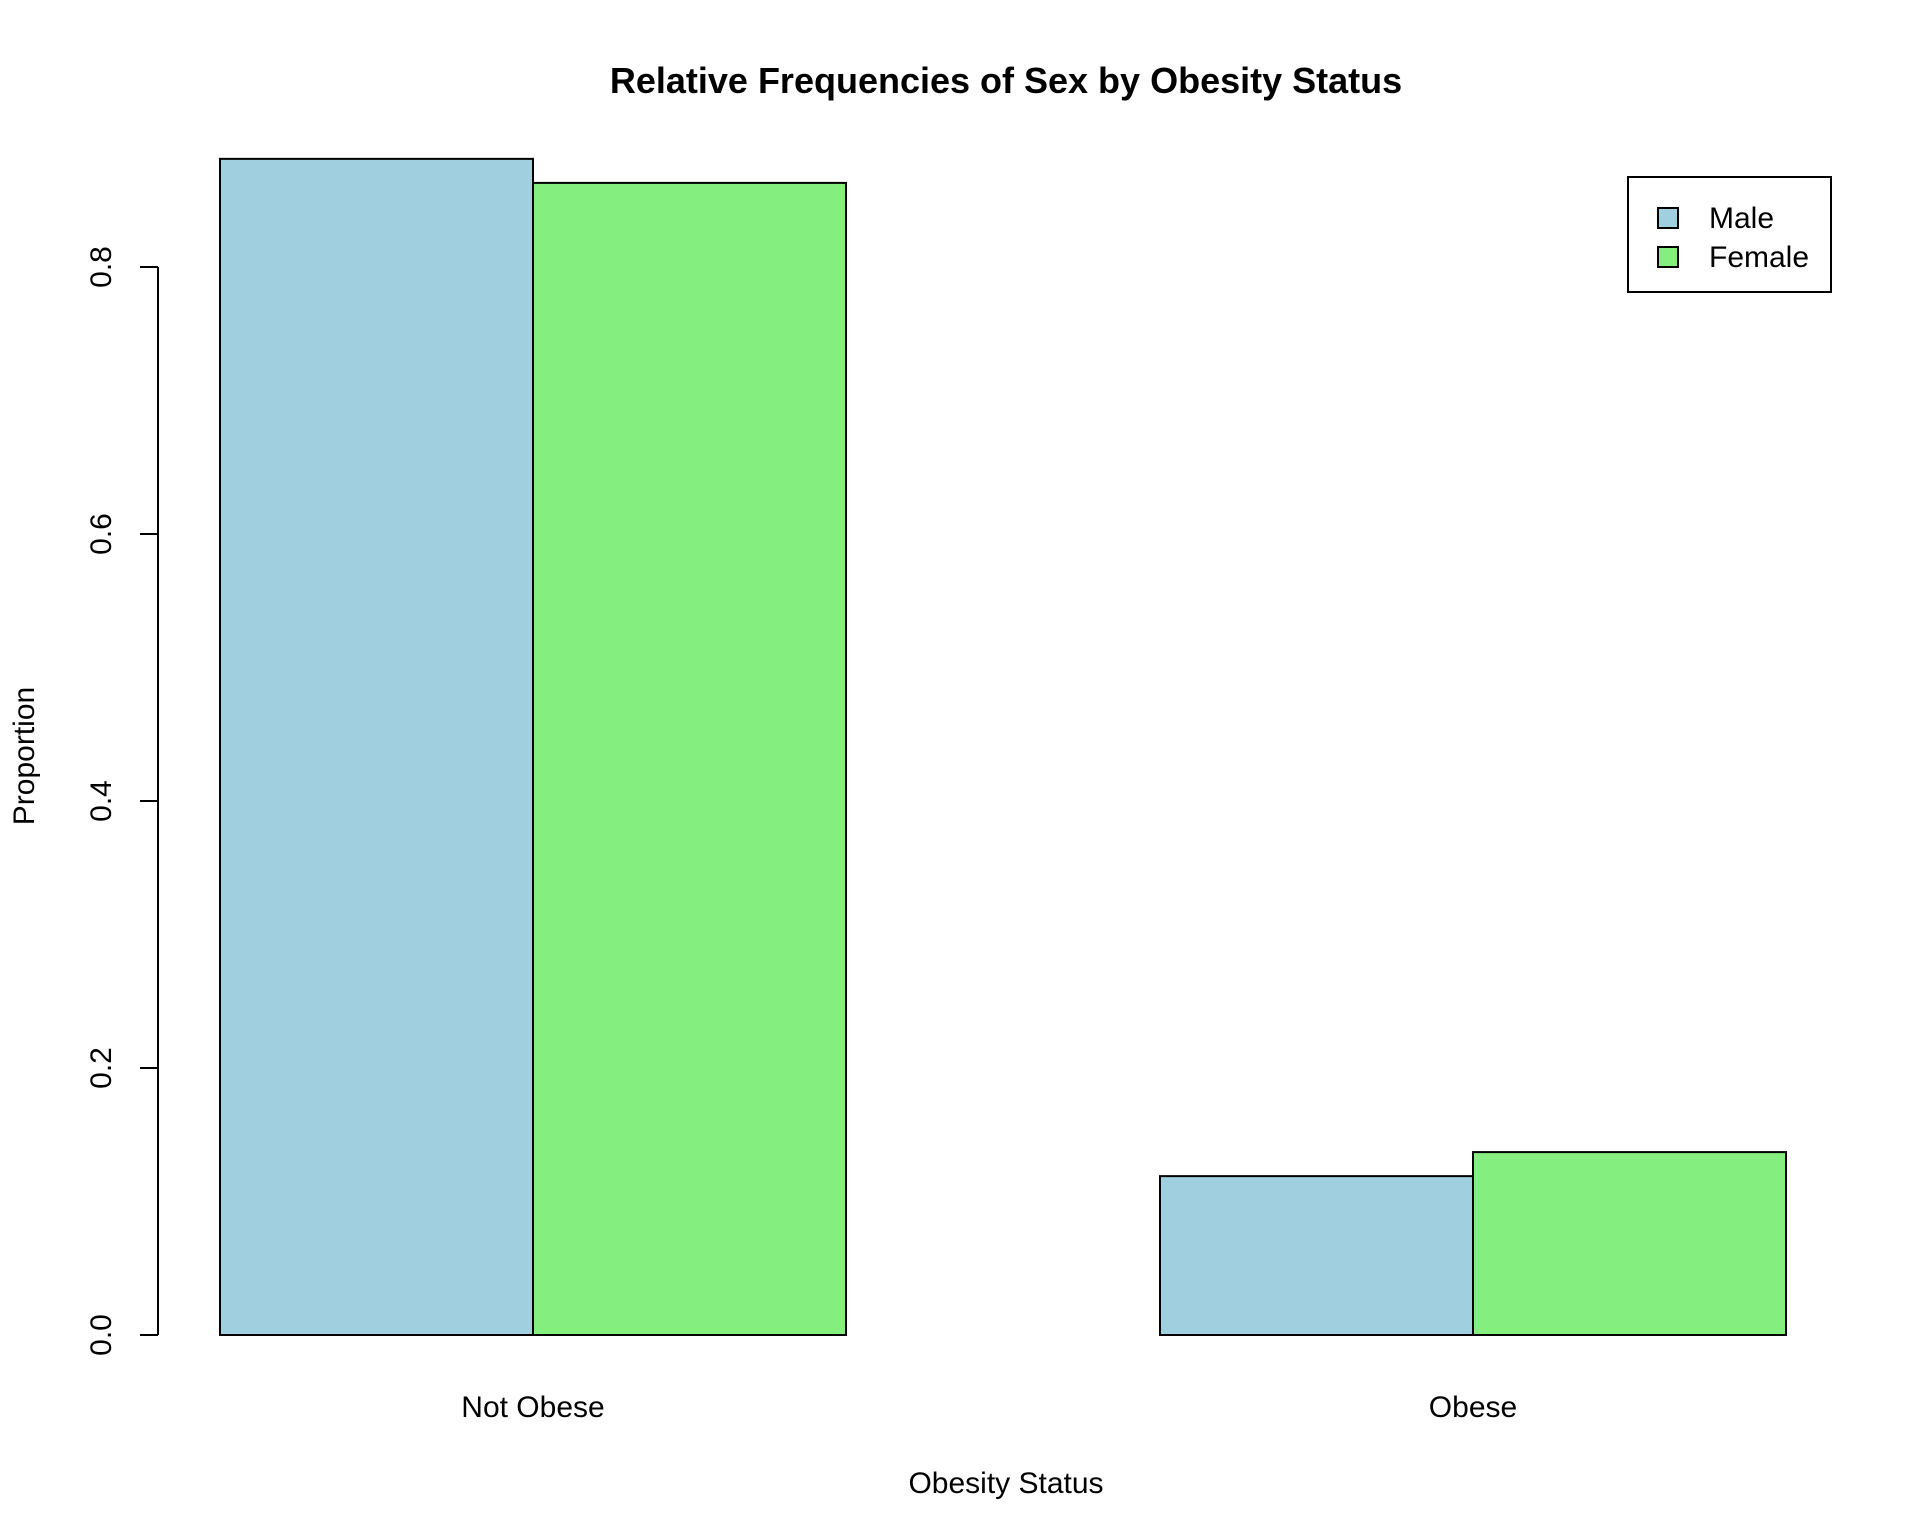 Image resolution: width=1920 pixels, height=1536 pixels. What do you see at coordinates (1759, 257) in the screenshot?
I see `legend-label-female: Female` at bounding box center [1759, 257].